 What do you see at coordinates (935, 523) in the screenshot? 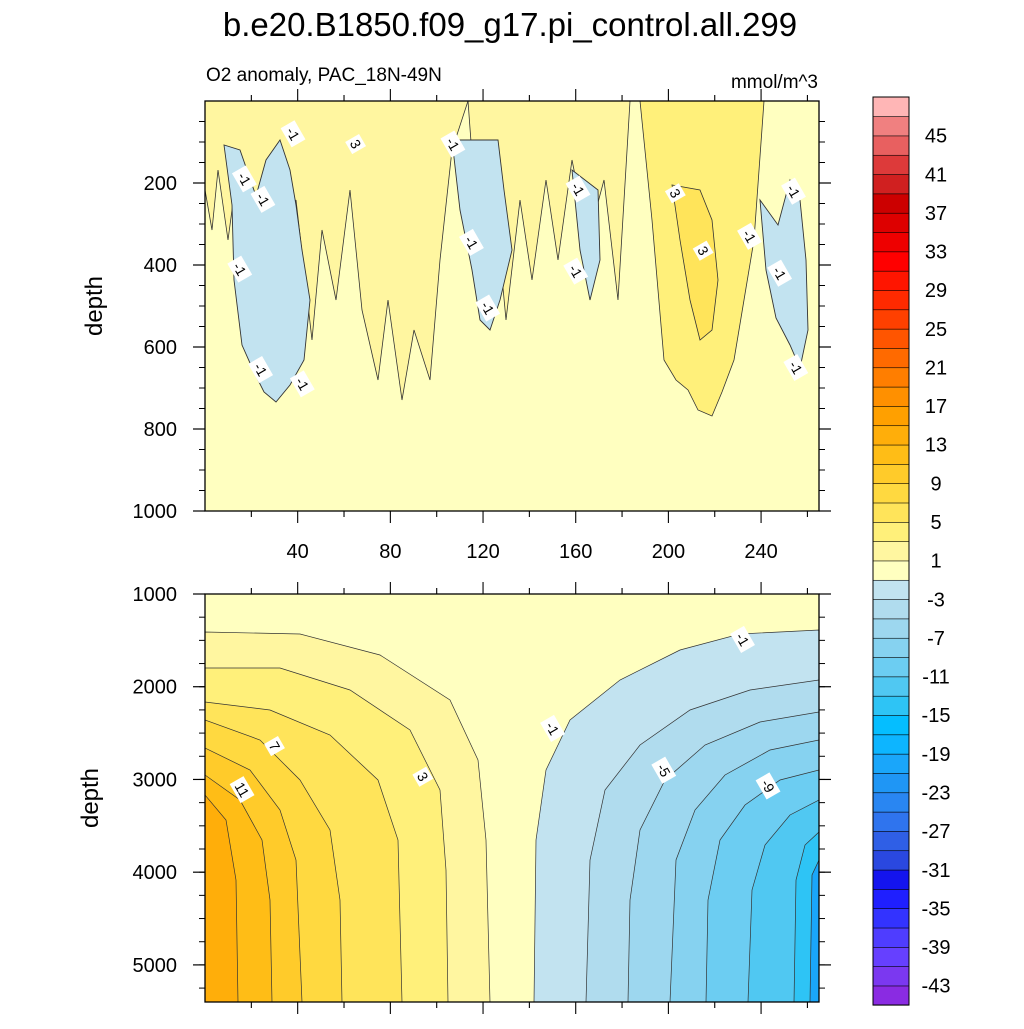
I see `colorbar-label: 5` at bounding box center [935, 523].